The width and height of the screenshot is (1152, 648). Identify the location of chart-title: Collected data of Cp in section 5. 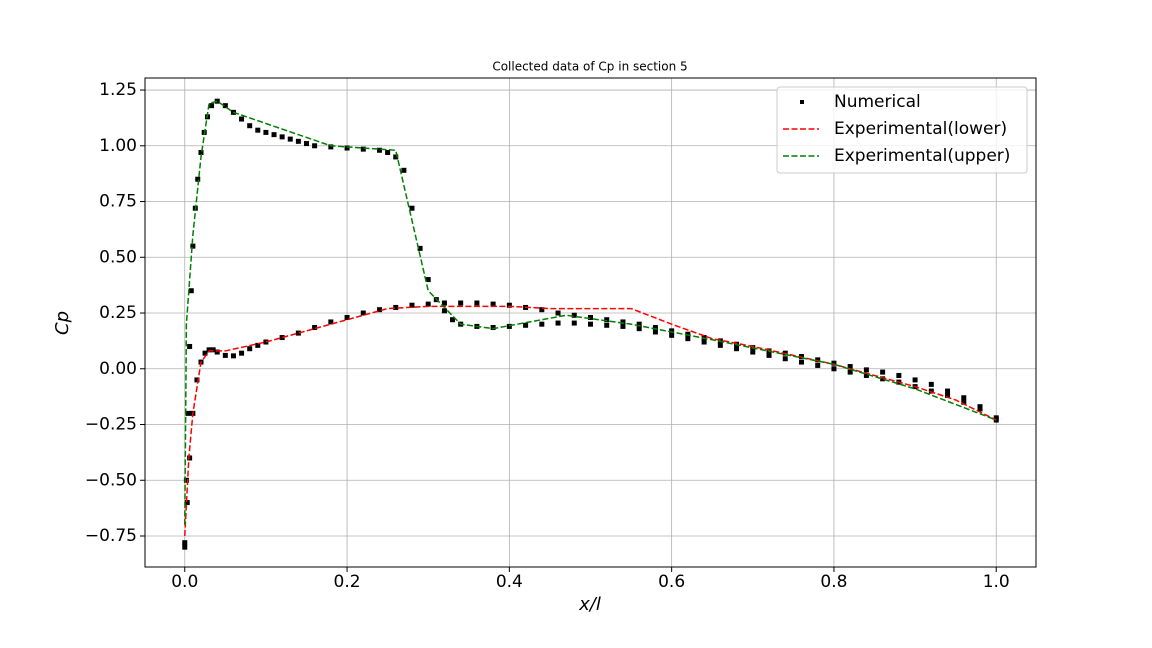
(589, 67).